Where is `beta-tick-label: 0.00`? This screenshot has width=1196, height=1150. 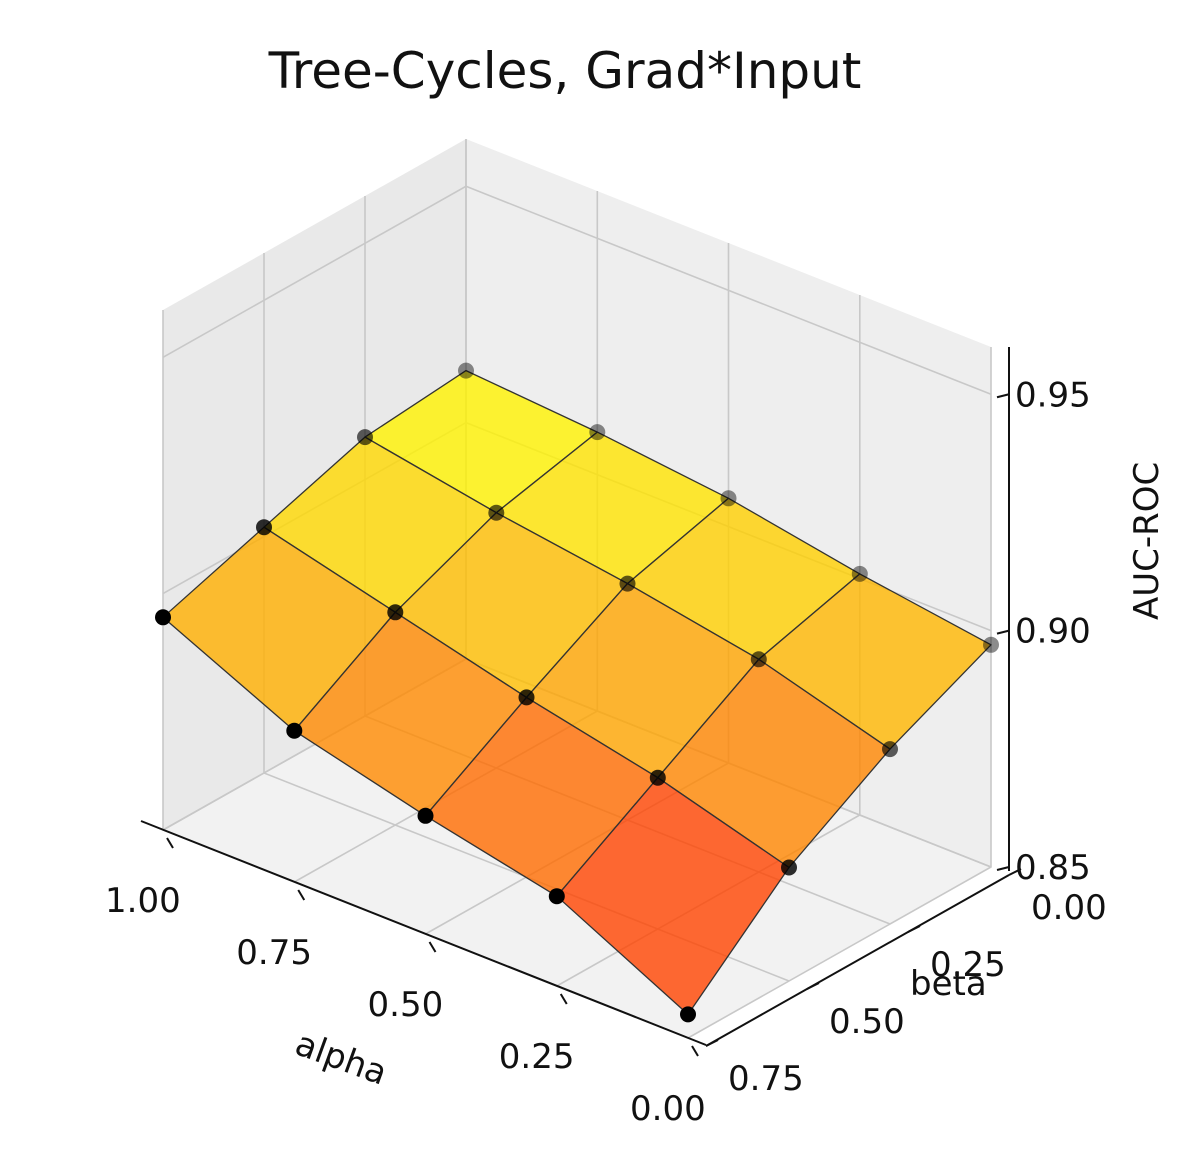
beta-tick-label: 0.00 is located at coordinates (1069, 908).